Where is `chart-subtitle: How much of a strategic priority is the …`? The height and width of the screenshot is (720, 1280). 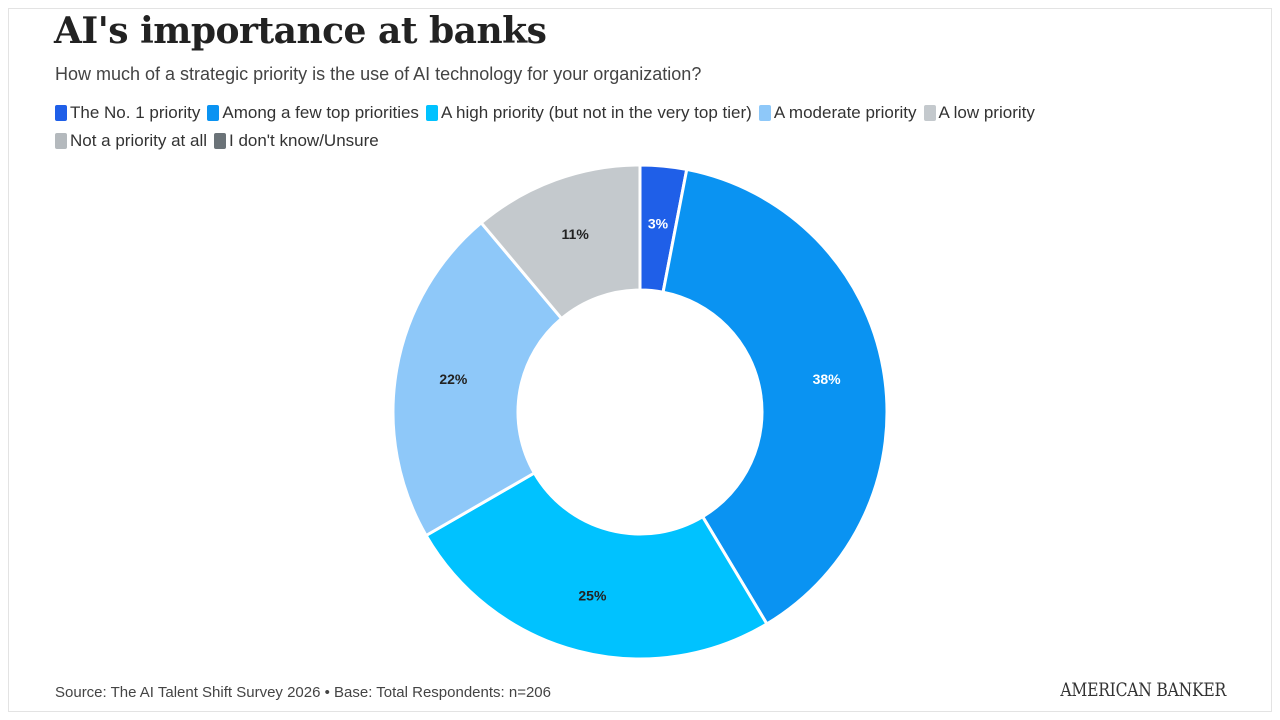
chart-subtitle: How much of a strategic priority is the … is located at coordinates (378, 74).